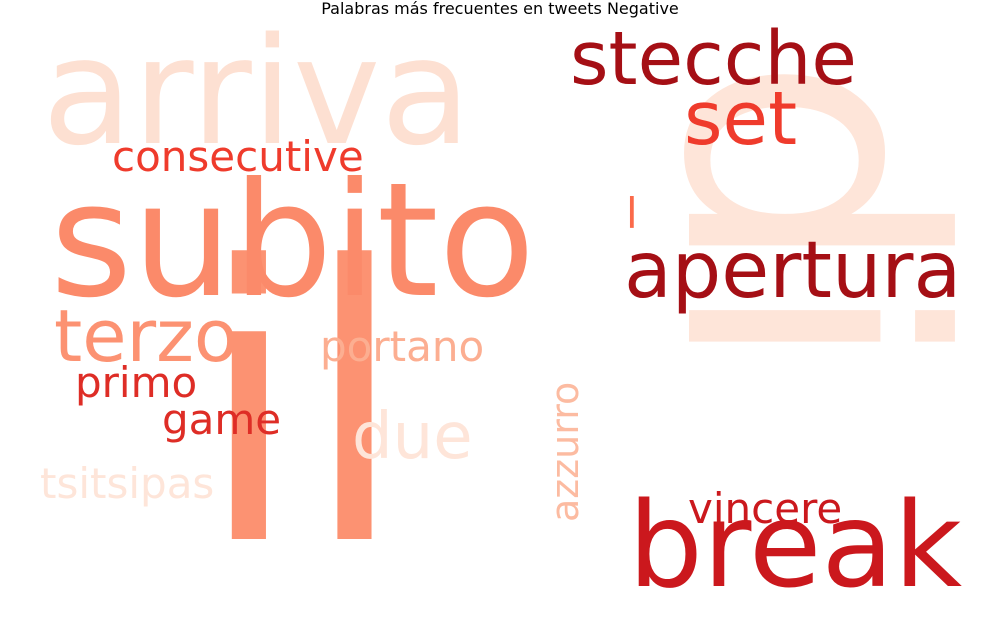  What do you see at coordinates (632, 213) in the screenshot?
I see `word-l: l` at bounding box center [632, 213].